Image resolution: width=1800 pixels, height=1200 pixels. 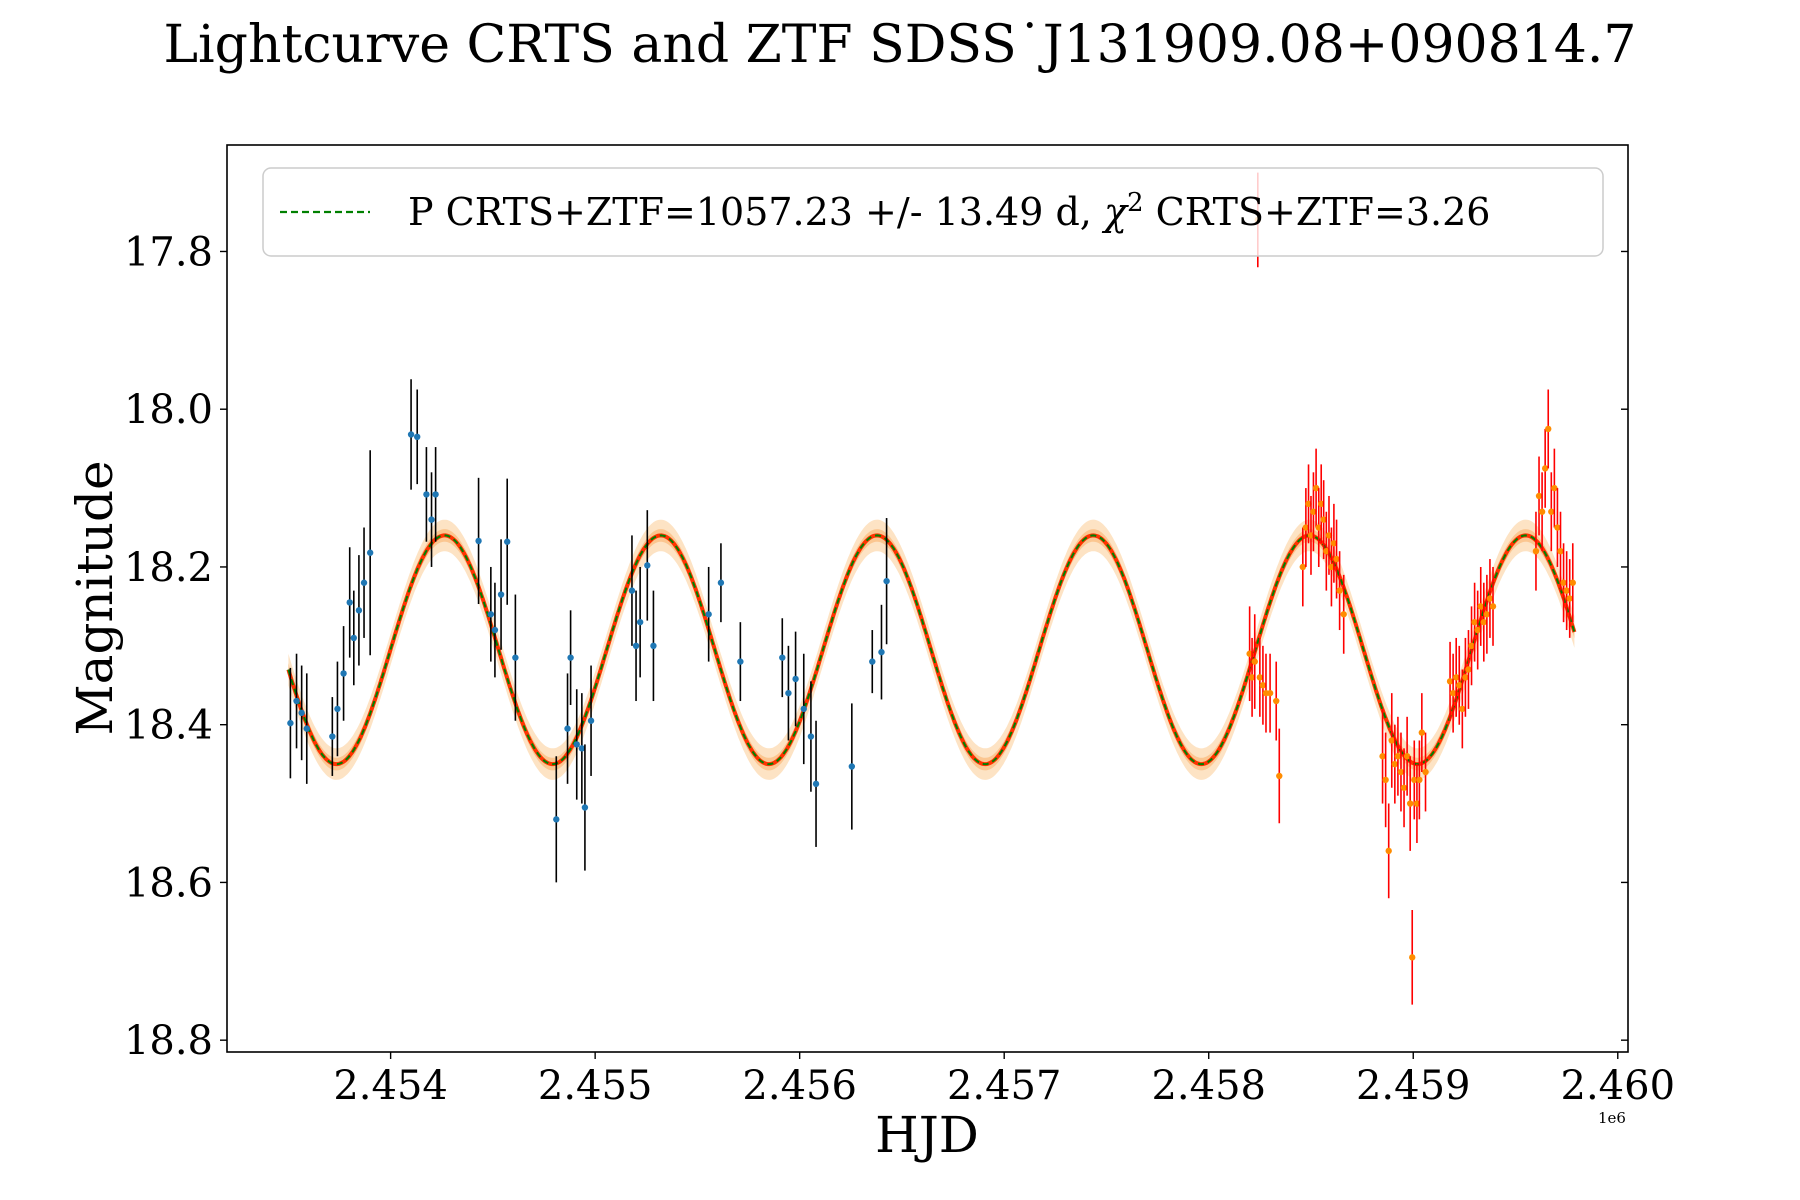 What do you see at coordinates (588, 631) in the screenshot?
I see `series-crts` at bounding box center [588, 631].